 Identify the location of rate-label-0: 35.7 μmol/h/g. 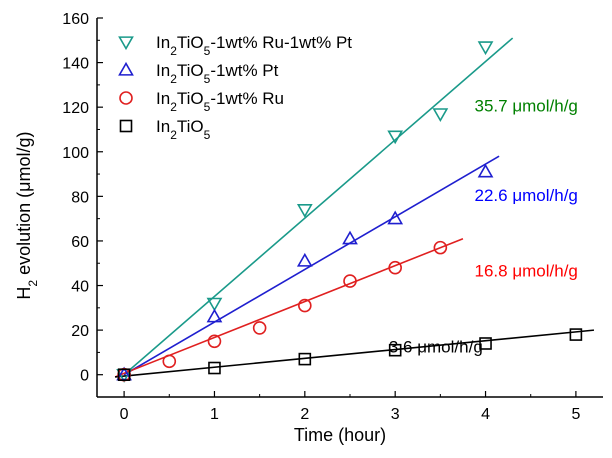
(526, 106).